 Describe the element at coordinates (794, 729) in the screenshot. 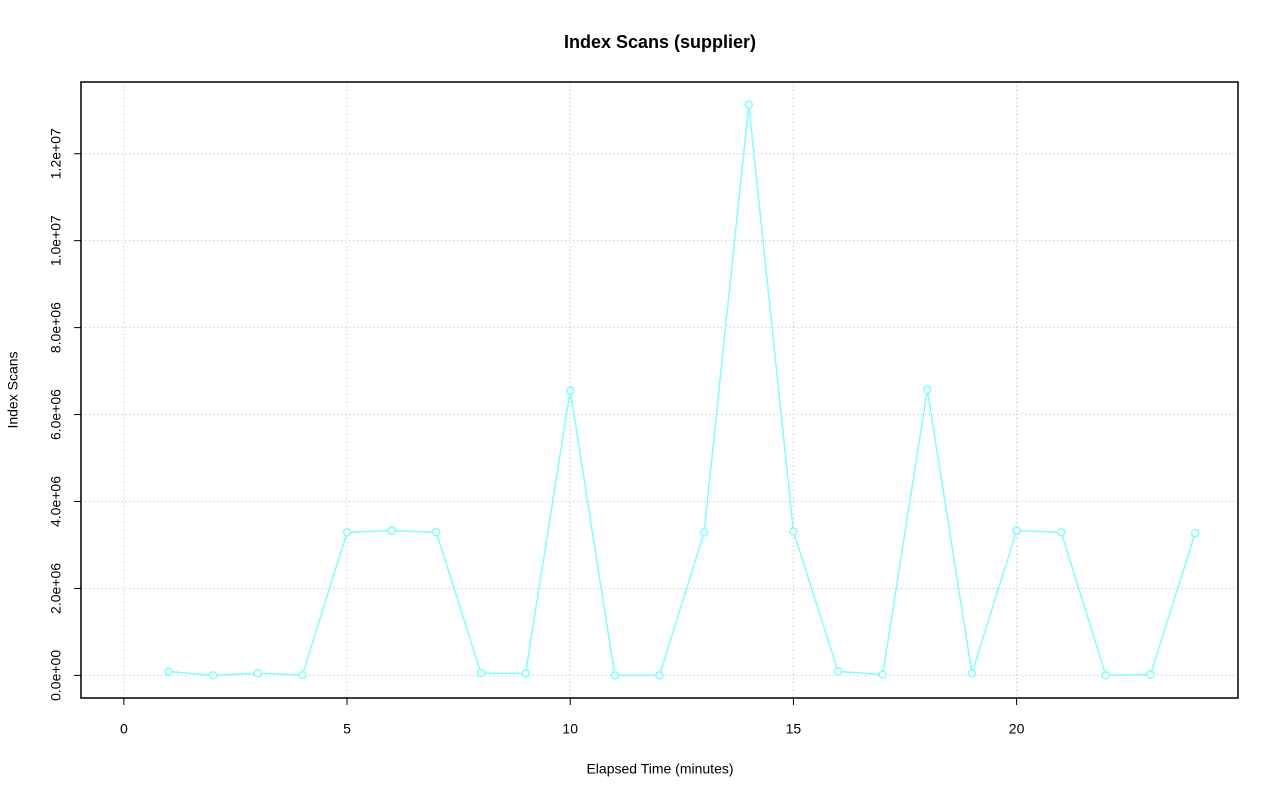

I see `x-tick-label: 15` at that location.